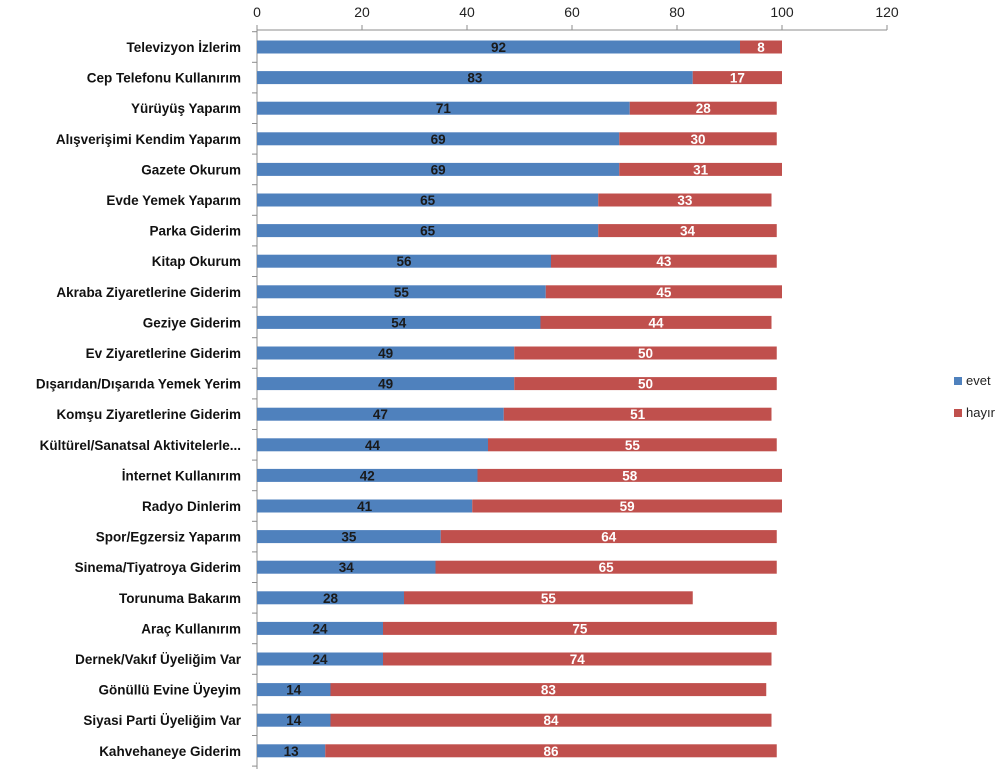 The width and height of the screenshot is (1000, 776). I want to click on data-label: 75, so click(580, 628).